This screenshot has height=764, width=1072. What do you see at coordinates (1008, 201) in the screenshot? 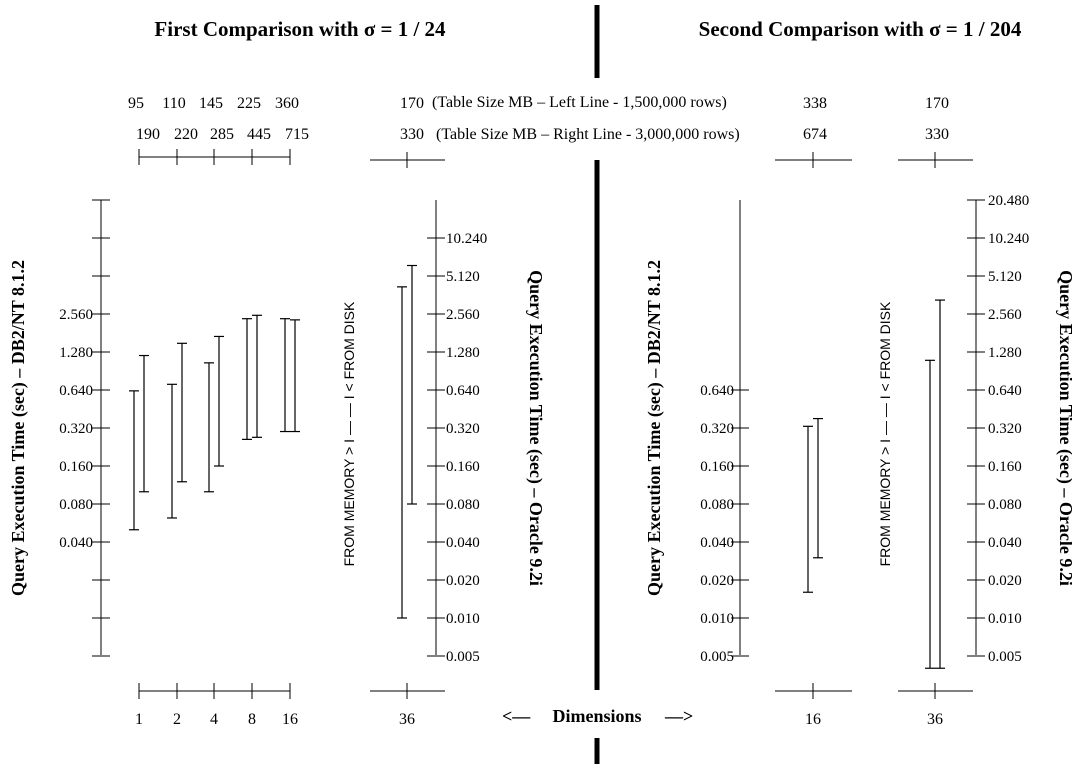
I see `y-tick-label: 20.480` at bounding box center [1008, 201].